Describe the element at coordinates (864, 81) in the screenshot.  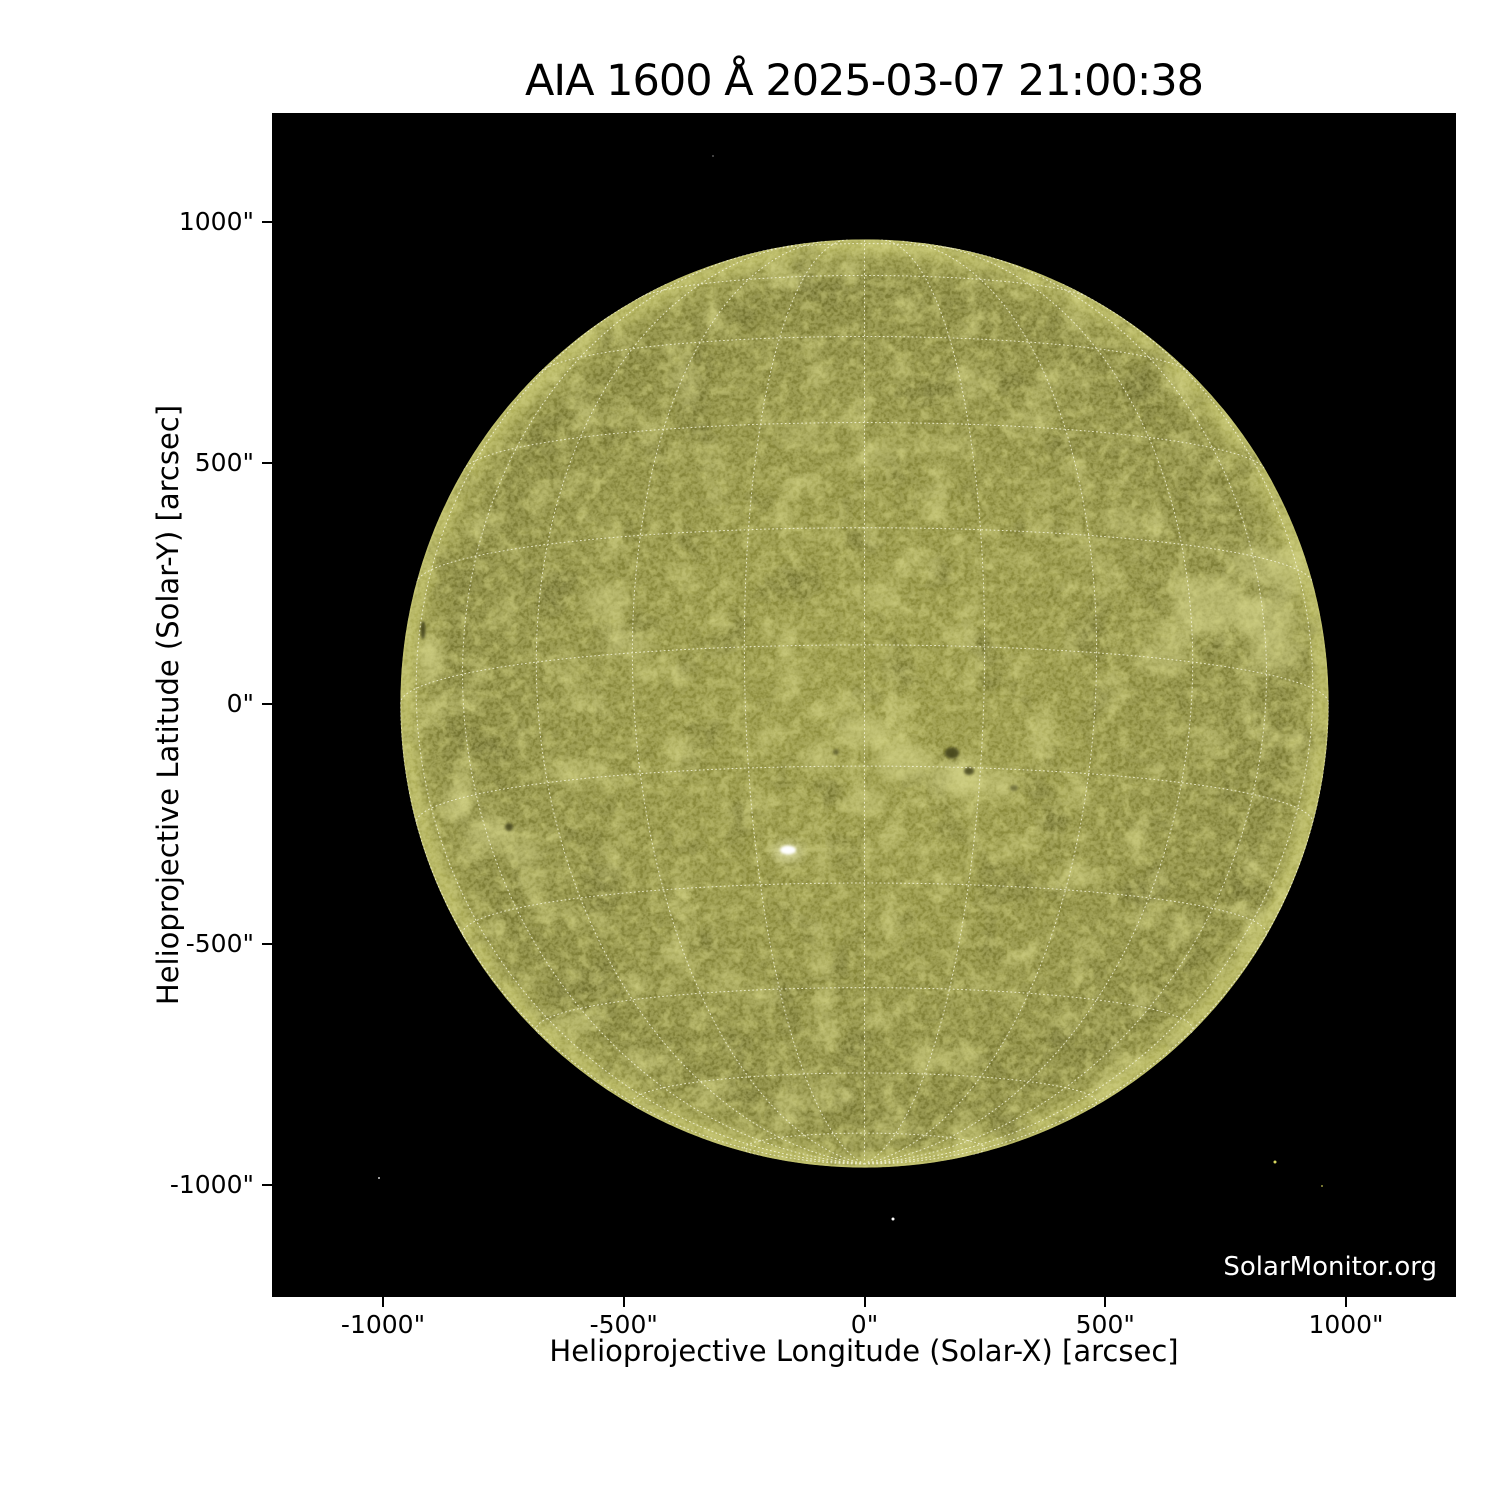
I see `page-title: AIA 1600 Å 2025-03-07 21:00:38` at that location.